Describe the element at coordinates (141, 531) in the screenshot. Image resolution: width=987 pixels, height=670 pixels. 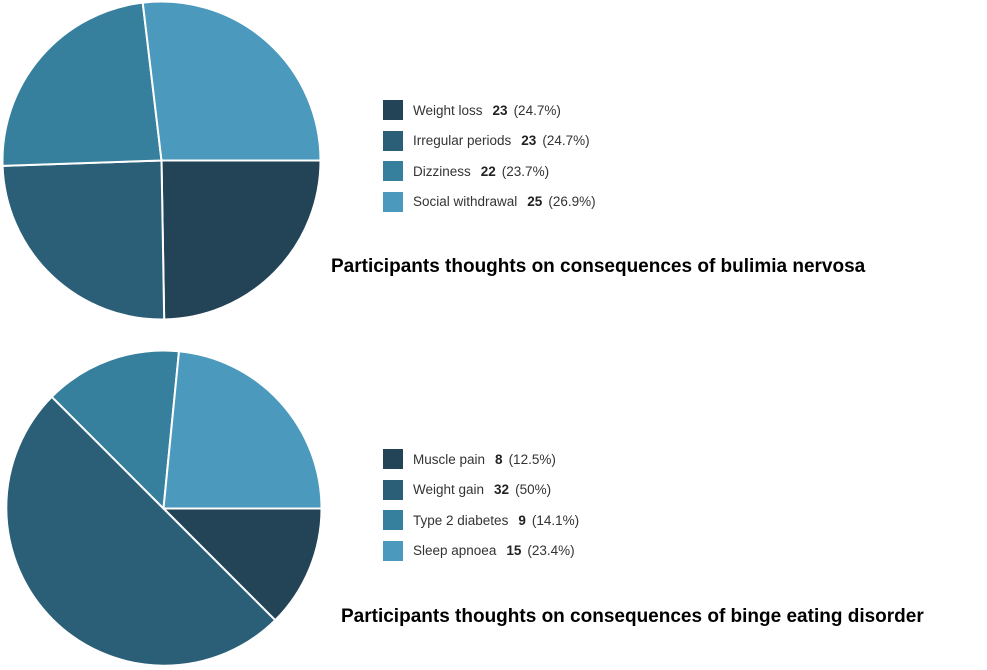
I see `pie-slice-weight-gain` at that location.